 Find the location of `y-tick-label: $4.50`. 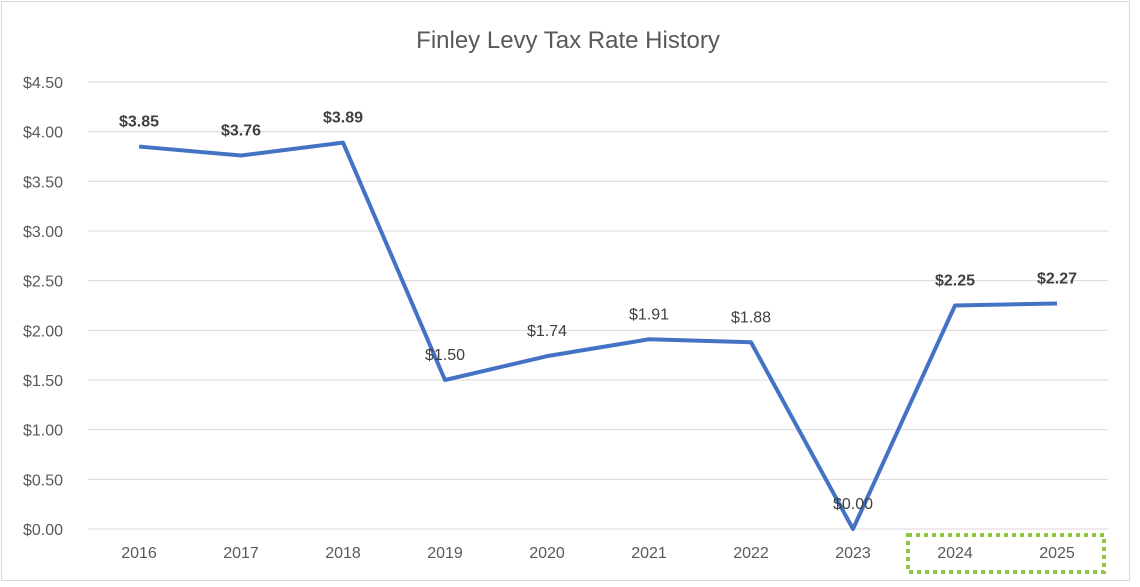

y-tick-label: $4.50 is located at coordinates (43, 83).